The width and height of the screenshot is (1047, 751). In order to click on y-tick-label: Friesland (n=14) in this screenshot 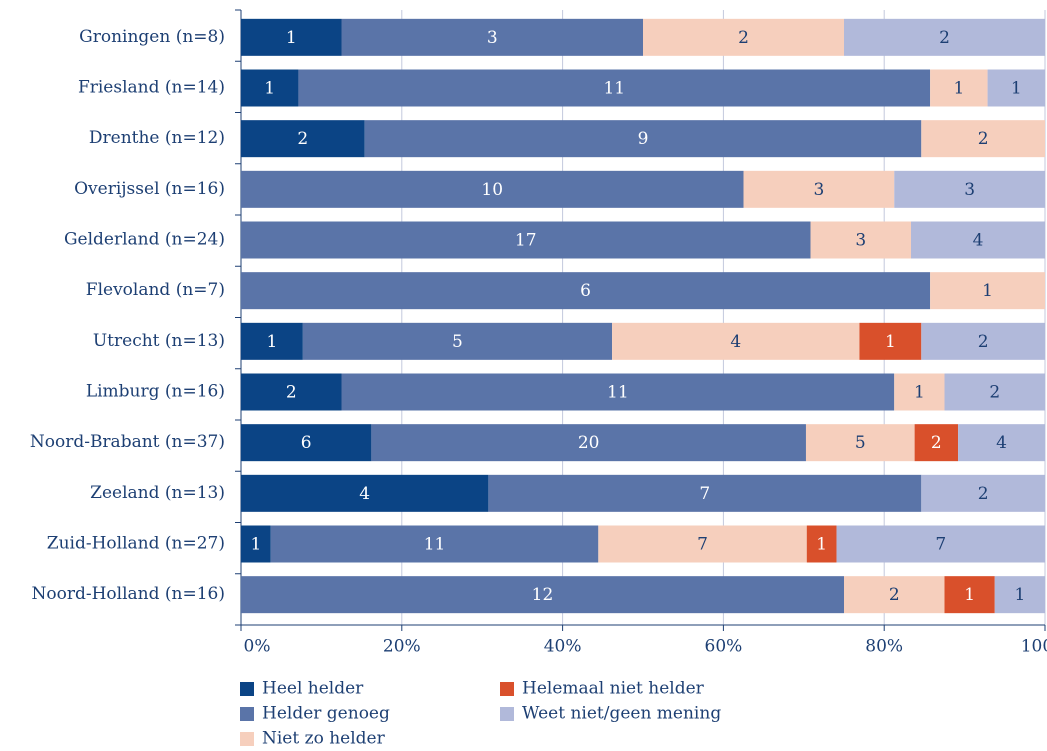, I will do `click(151, 88)`.